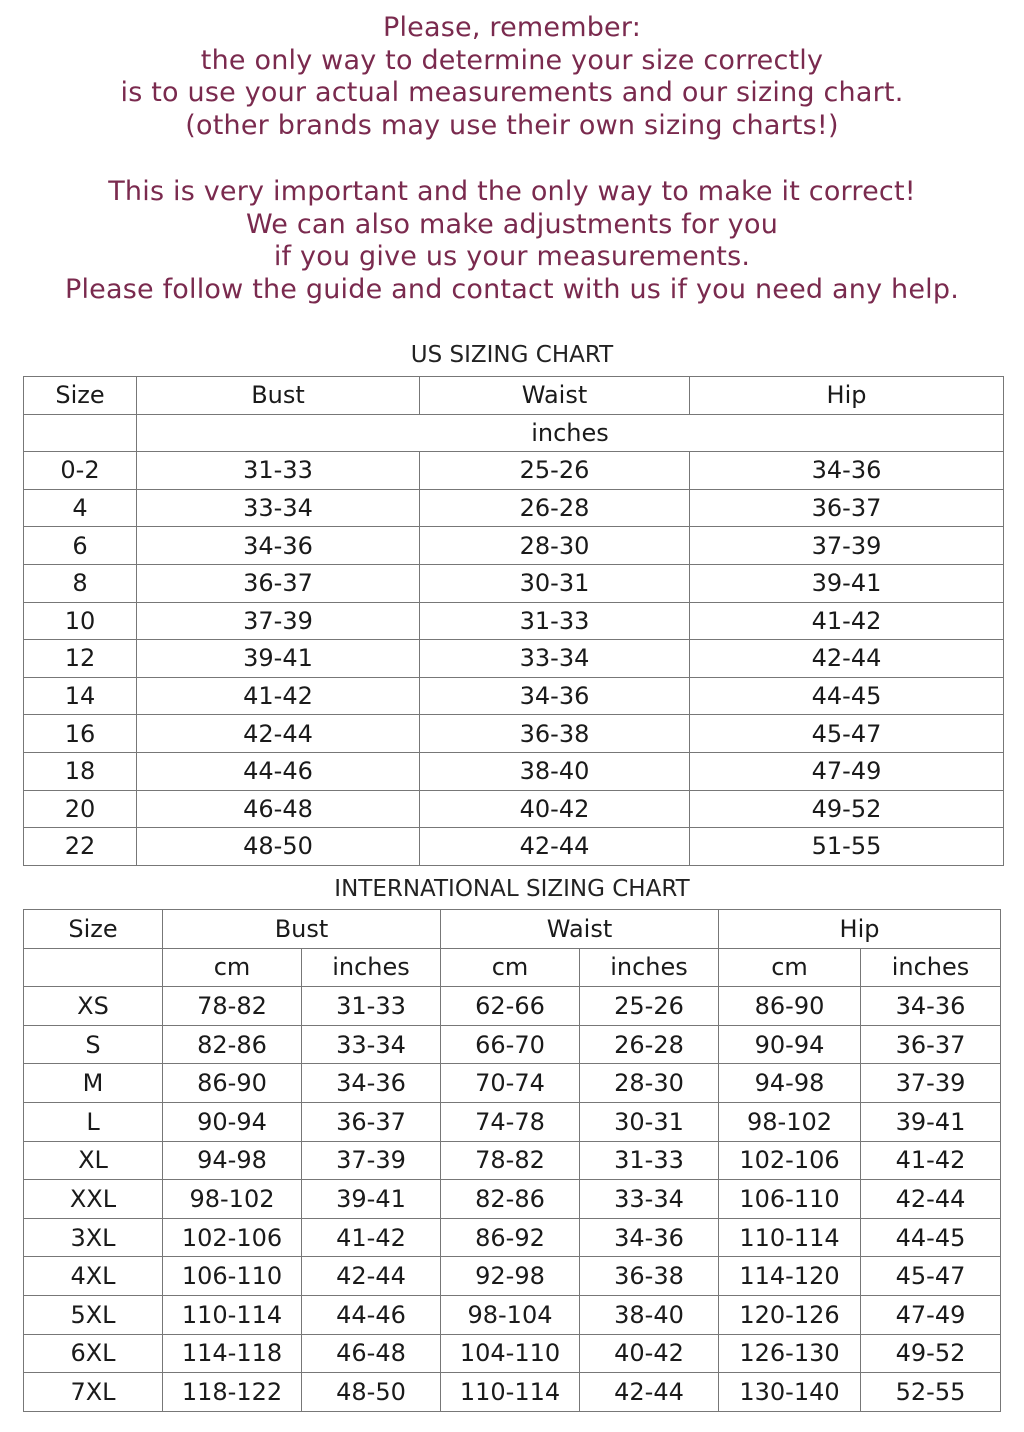 The image size is (1024, 1432). Describe the element at coordinates (232, 1392) in the screenshot. I see `measurement-cell: 118-122` at that location.